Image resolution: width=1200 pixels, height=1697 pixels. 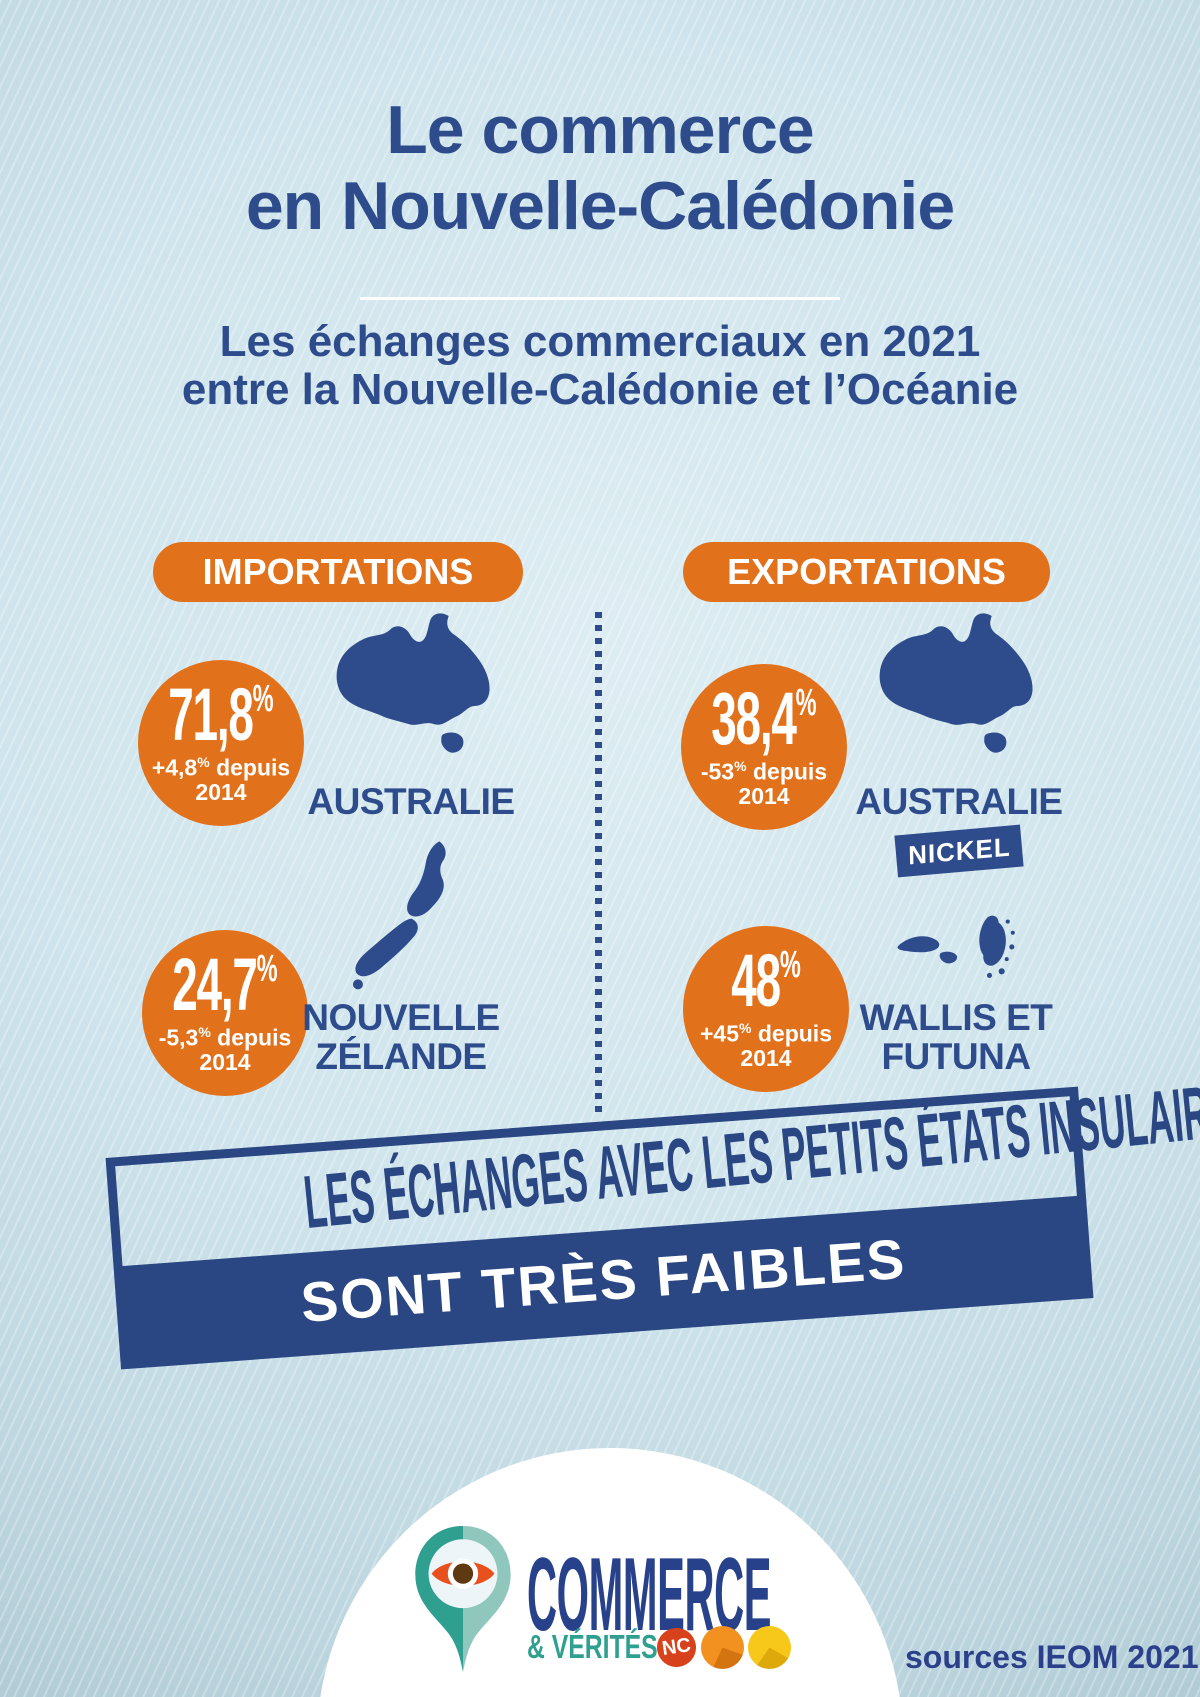 What do you see at coordinates (401, 1057) in the screenshot?
I see `import-nz-label-line2: ZÉLANDE` at bounding box center [401, 1057].